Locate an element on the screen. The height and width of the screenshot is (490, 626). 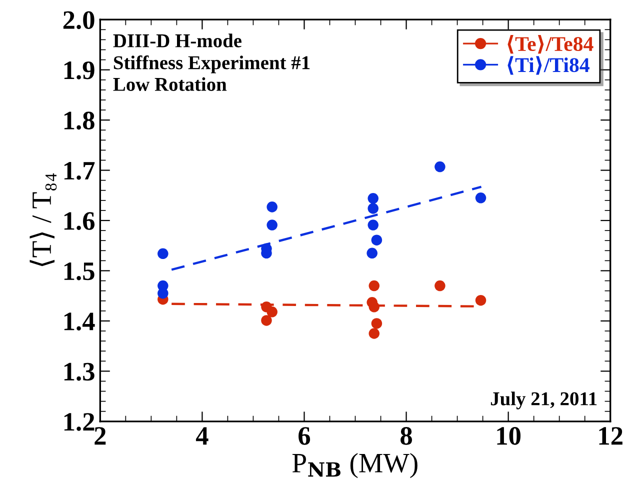
x-tick-label: 8 is located at coordinates (406, 436).